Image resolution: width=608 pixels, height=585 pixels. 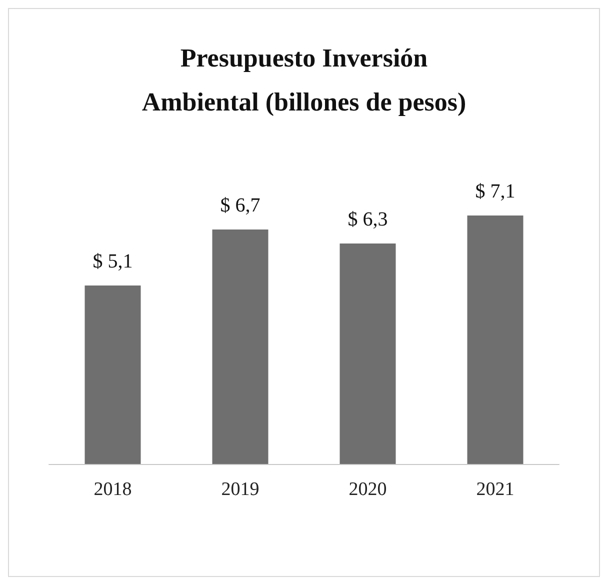 I want to click on data-label: $ 7,1, so click(x=495, y=191).